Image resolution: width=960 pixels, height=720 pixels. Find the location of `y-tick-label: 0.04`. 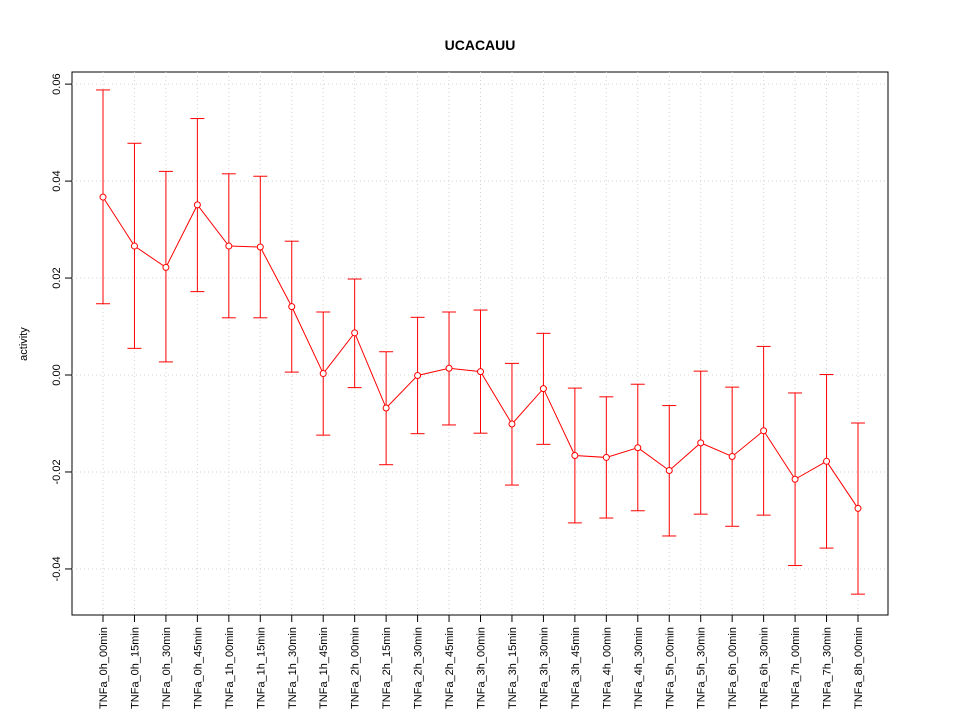

y-tick-label: 0.04 is located at coordinates (57, 180).